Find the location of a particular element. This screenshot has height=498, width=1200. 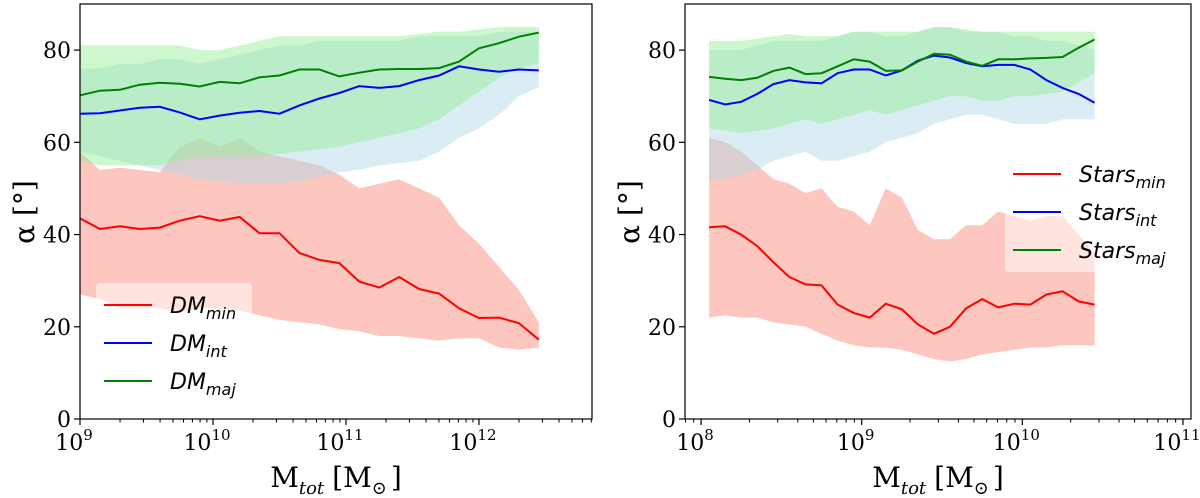

xtick-exp-left-1: 10 is located at coordinates (220, 435).